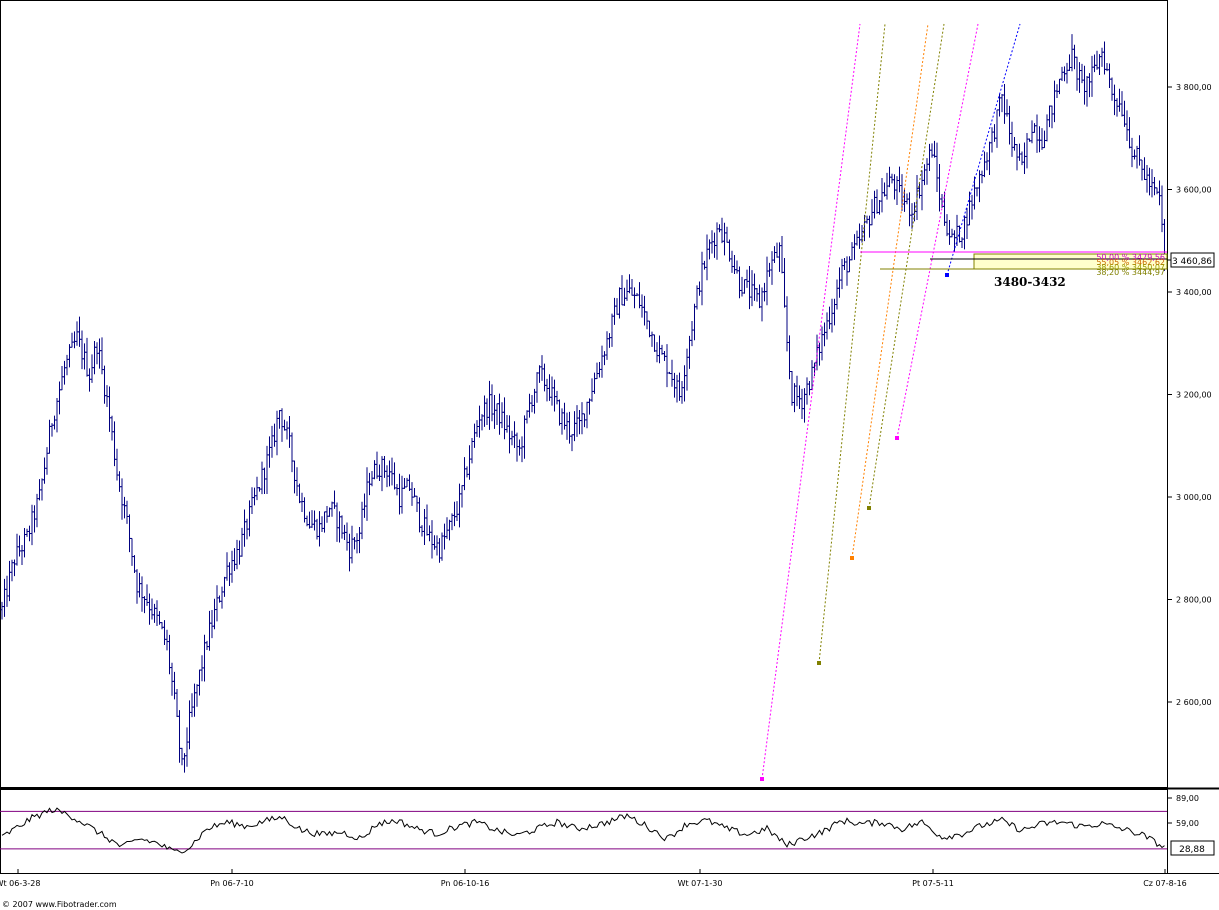 This screenshot has width=1219, height=910. I want to click on fib-level-label: 38,60 % 3450,07, so click(1130, 267).